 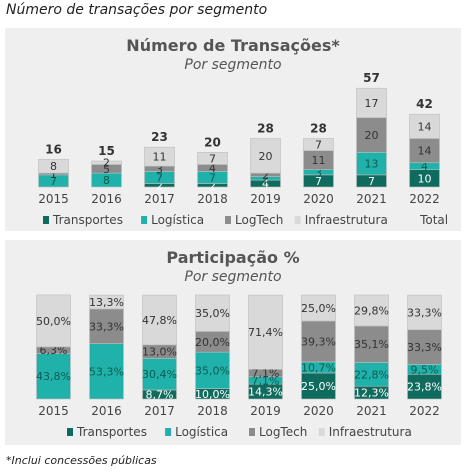 What do you see at coordinates (212, 342) in the screenshot?
I see `data-label: 20,0%` at bounding box center [212, 342].